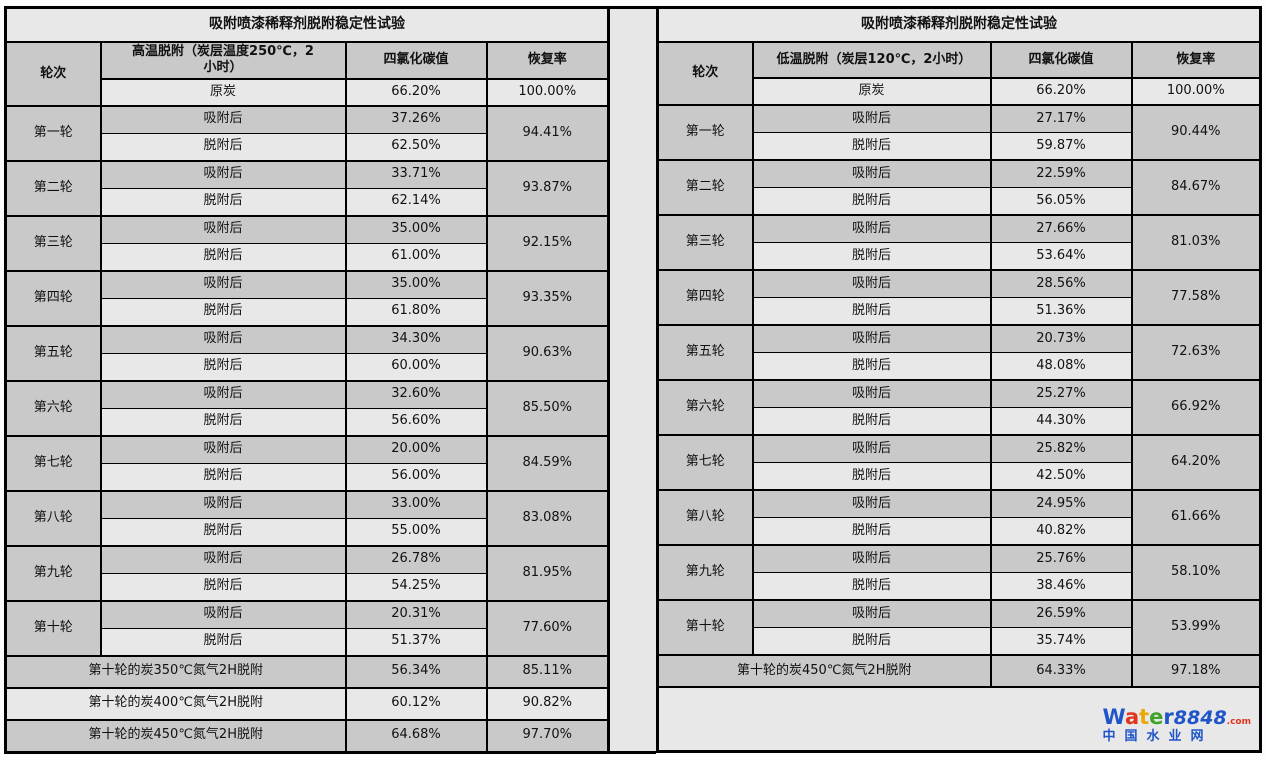  I want to click on logo-wordmark: Water8848.com, so click(1177, 717).